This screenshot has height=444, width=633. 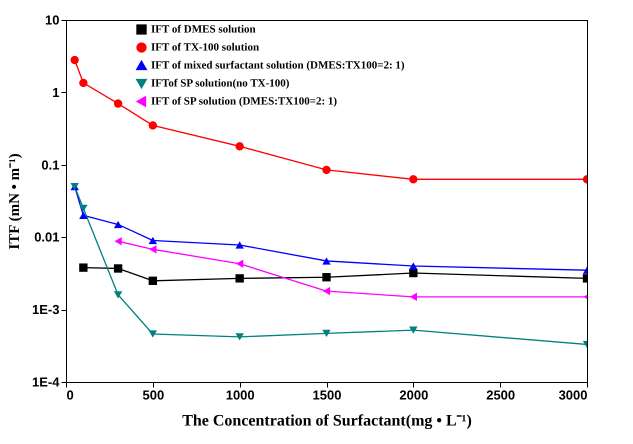 I want to click on y-tick-label: 1E-4, so click(x=46, y=382).